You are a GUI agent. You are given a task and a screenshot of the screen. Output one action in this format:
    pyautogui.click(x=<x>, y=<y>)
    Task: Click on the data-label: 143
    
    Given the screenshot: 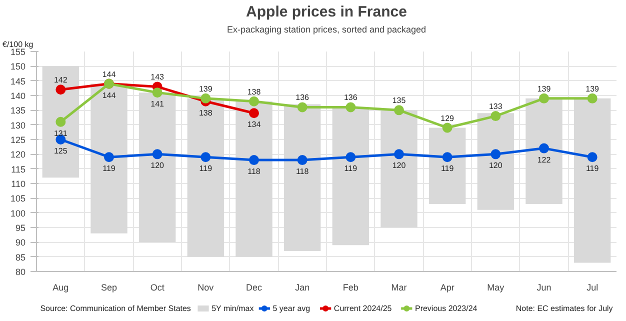 What is the action you would take?
    pyautogui.click(x=157, y=77)
    